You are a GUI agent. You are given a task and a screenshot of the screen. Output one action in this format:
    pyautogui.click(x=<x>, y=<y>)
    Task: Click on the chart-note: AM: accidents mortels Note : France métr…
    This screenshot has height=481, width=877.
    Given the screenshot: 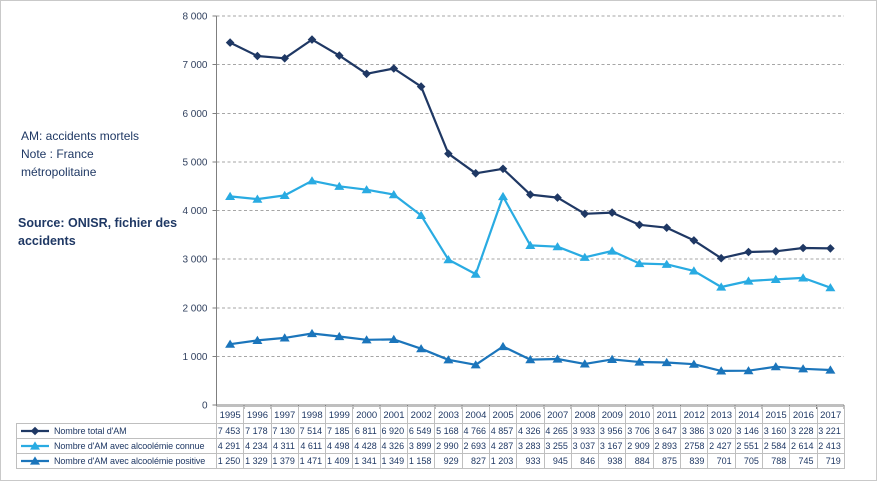 What is the action you would take?
    pyautogui.click(x=80, y=154)
    